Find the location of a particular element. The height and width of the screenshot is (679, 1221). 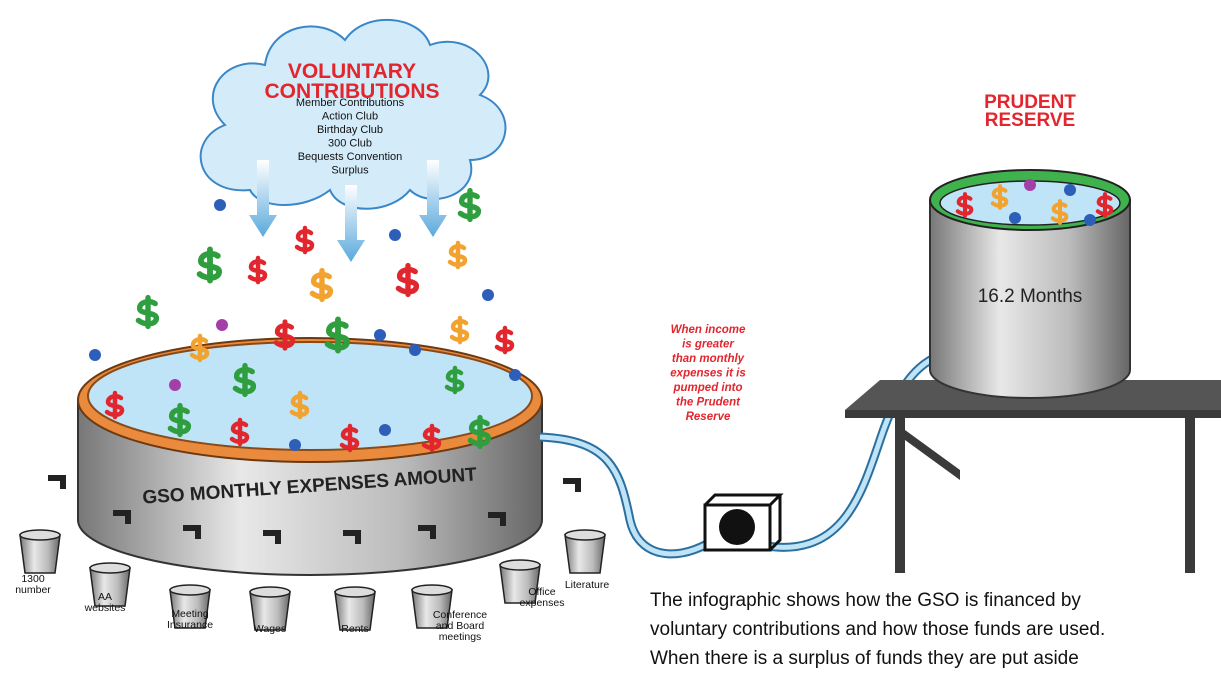

cloud-item: Birthday Club is located at coordinates (350, 130).